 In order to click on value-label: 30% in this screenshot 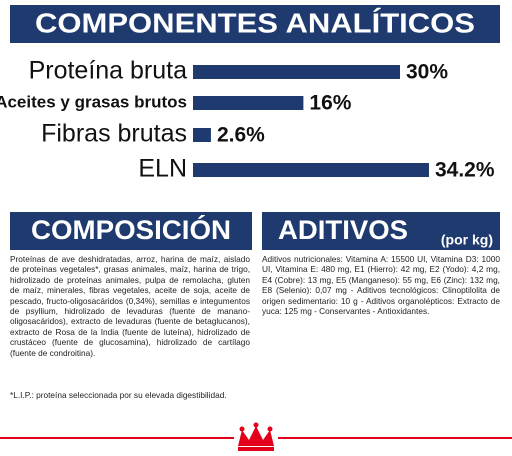, I will do `click(427, 72)`.